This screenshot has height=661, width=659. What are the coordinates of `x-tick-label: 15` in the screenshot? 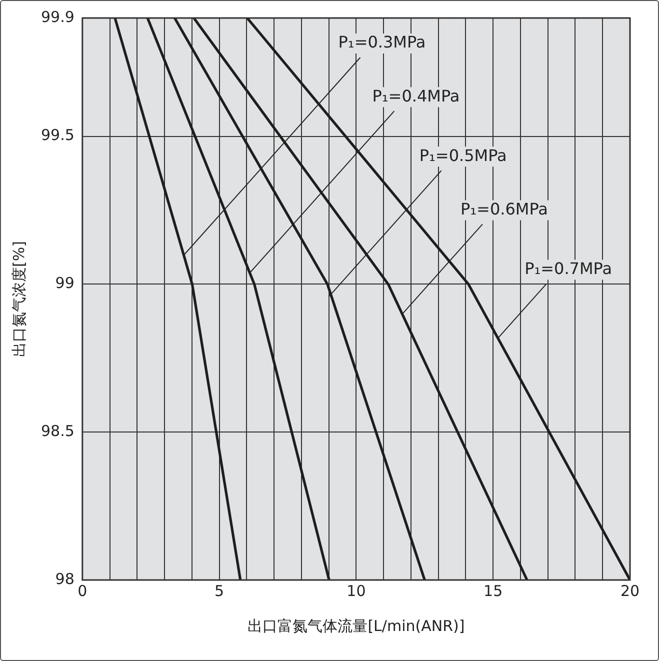 It's located at (493, 591).